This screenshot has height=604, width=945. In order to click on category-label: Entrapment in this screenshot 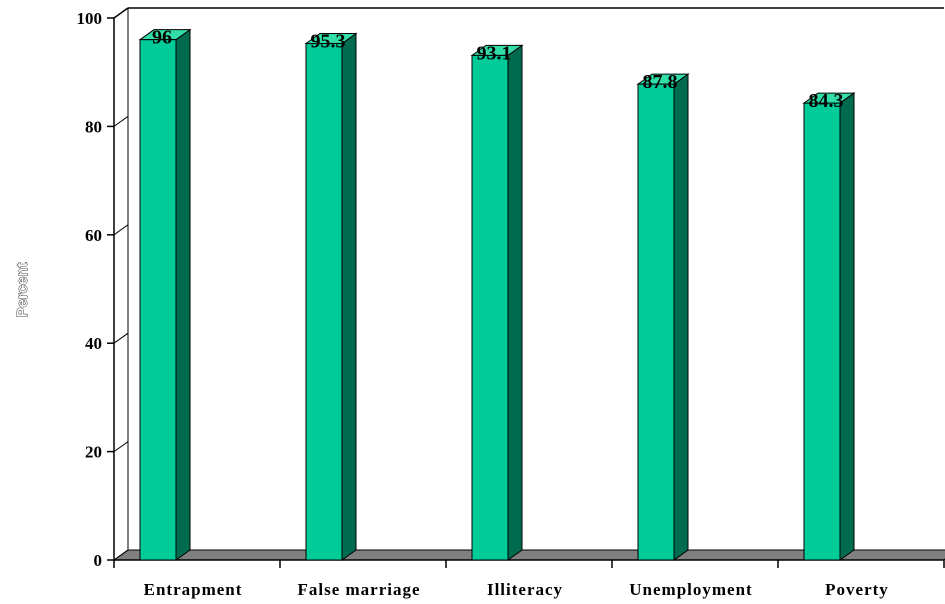, I will do `click(193, 589)`.